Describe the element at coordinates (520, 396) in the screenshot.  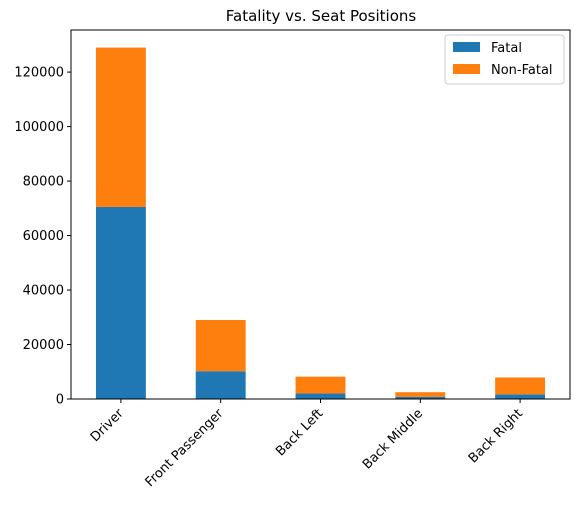
I see `bar-fatal-back-right` at that location.